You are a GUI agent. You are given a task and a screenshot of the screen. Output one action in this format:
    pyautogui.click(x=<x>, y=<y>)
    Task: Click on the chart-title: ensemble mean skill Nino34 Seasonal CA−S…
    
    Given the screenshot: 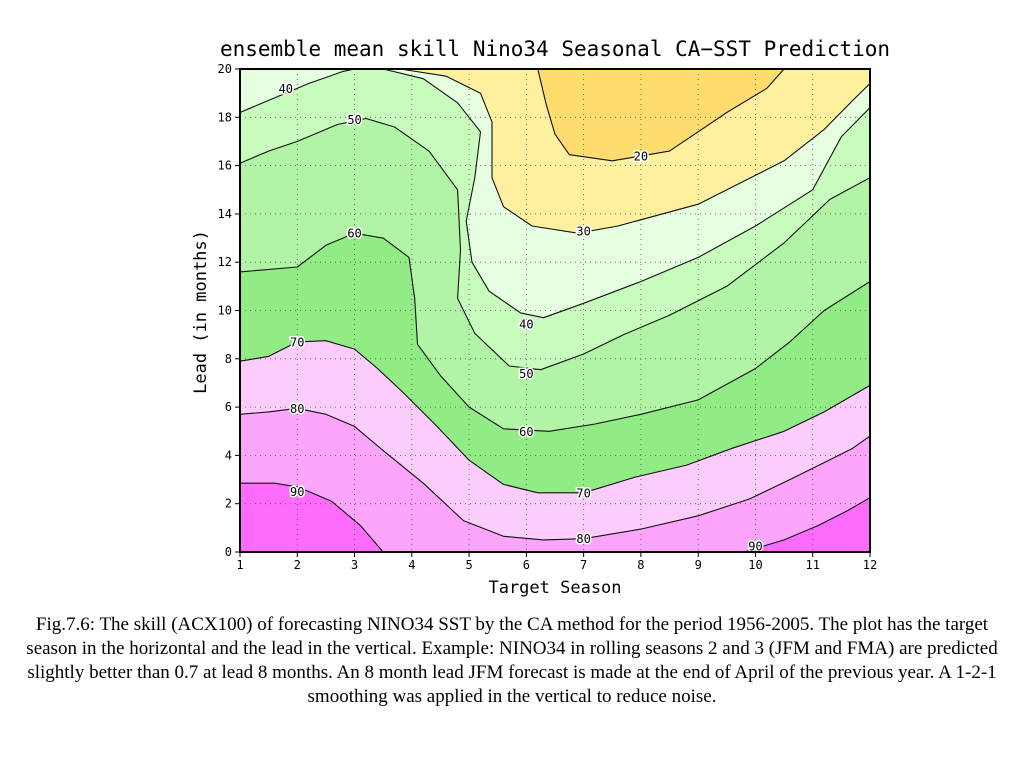 What is the action you would take?
    pyautogui.click(x=555, y=49)
    